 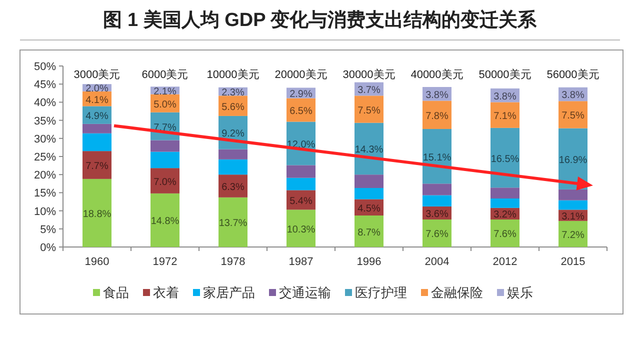 I want to click on x-tick-label: 1996, so click(x=369, y=262).